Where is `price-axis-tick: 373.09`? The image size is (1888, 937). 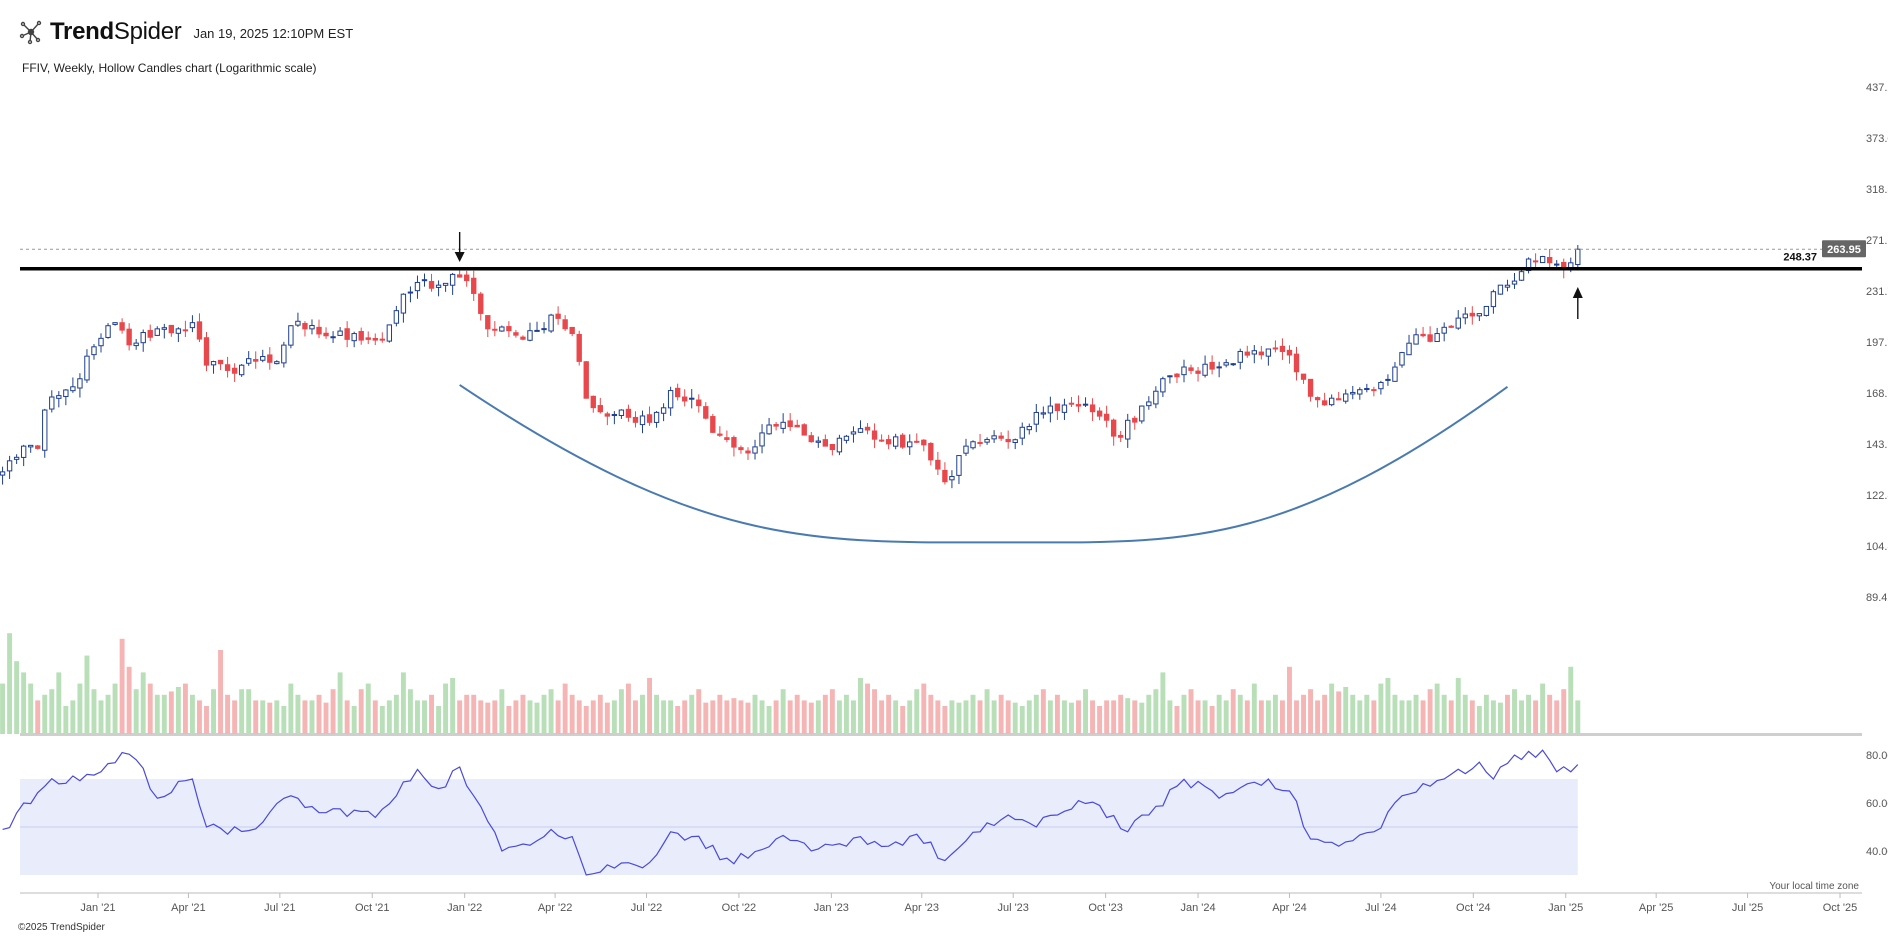 price-axis-tick: 373.09 is located at coordinates (1877, 139).